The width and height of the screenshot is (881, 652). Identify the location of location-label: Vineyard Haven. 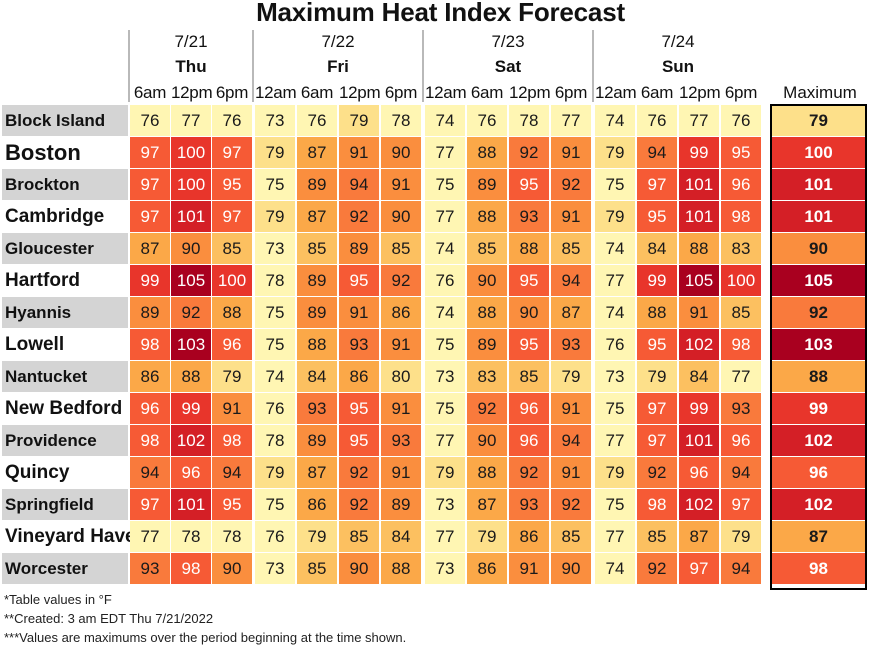
(74, 536).